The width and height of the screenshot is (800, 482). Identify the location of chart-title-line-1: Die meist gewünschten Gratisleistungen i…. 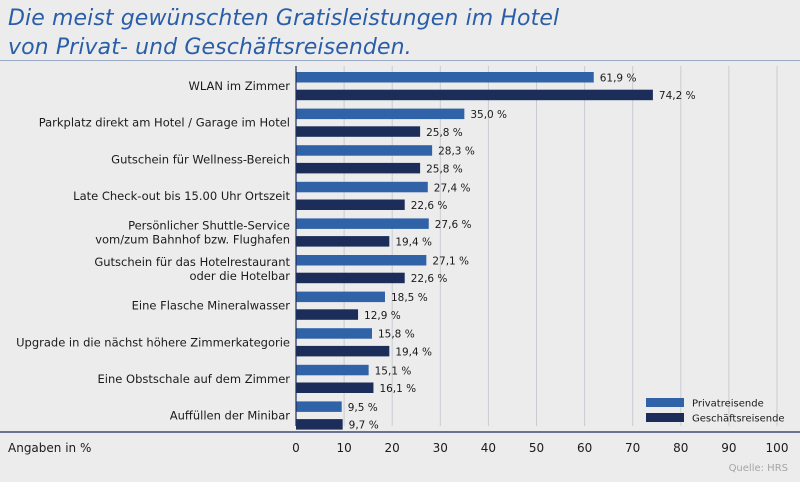
(284, 18).